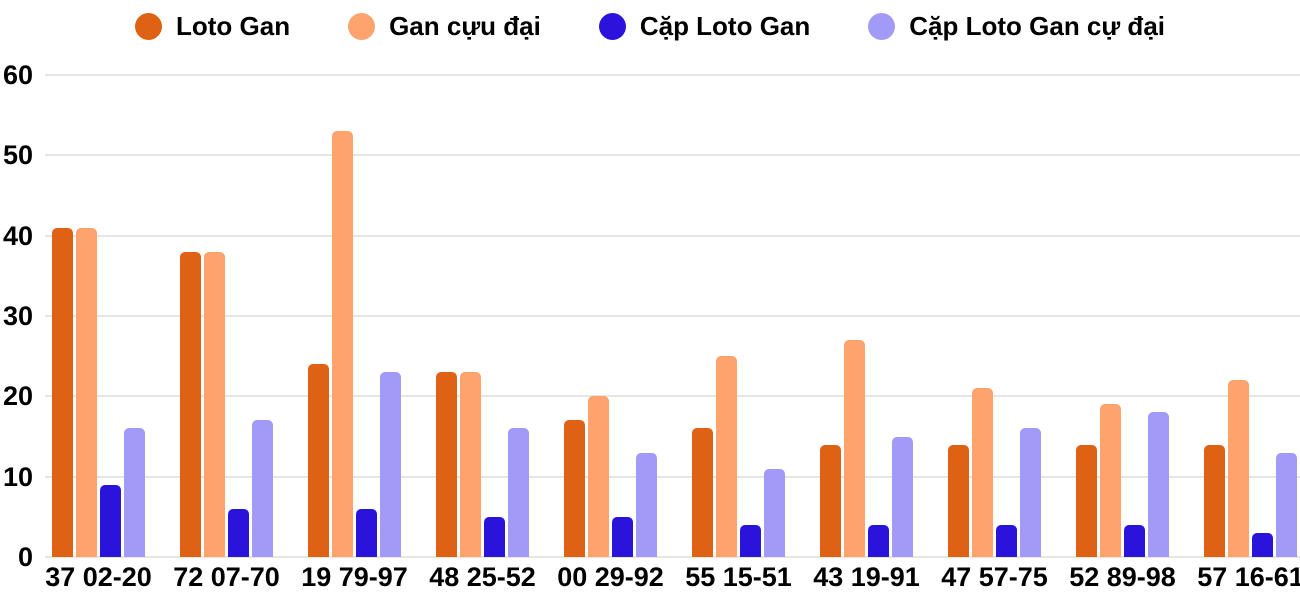 The image size is (1300, 600). I want to click on x-category-label: 72 07-70, so click(226, 577).